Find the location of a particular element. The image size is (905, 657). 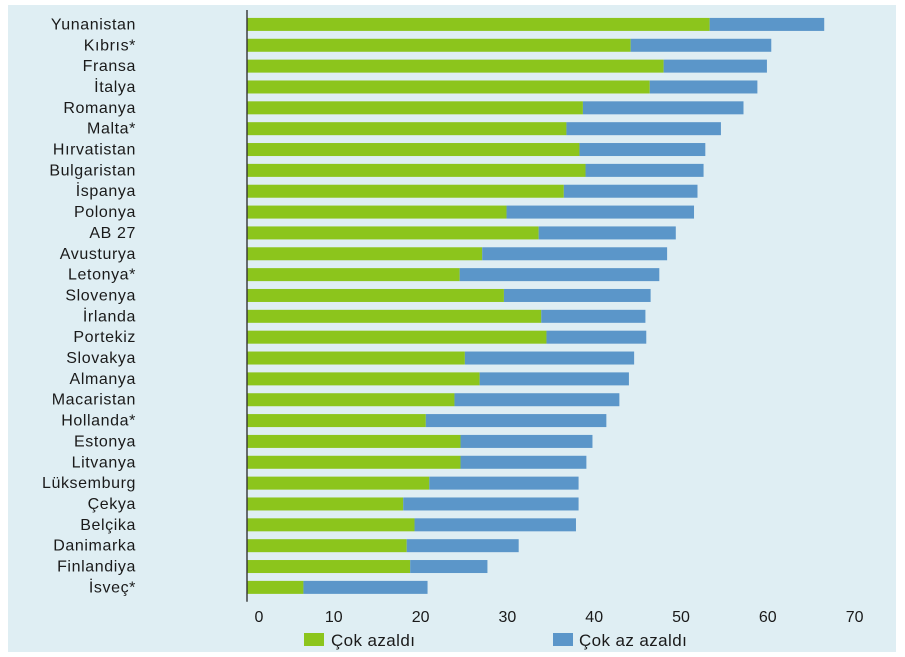

x-tick-label: 30 is located at coordinates (508, 617).